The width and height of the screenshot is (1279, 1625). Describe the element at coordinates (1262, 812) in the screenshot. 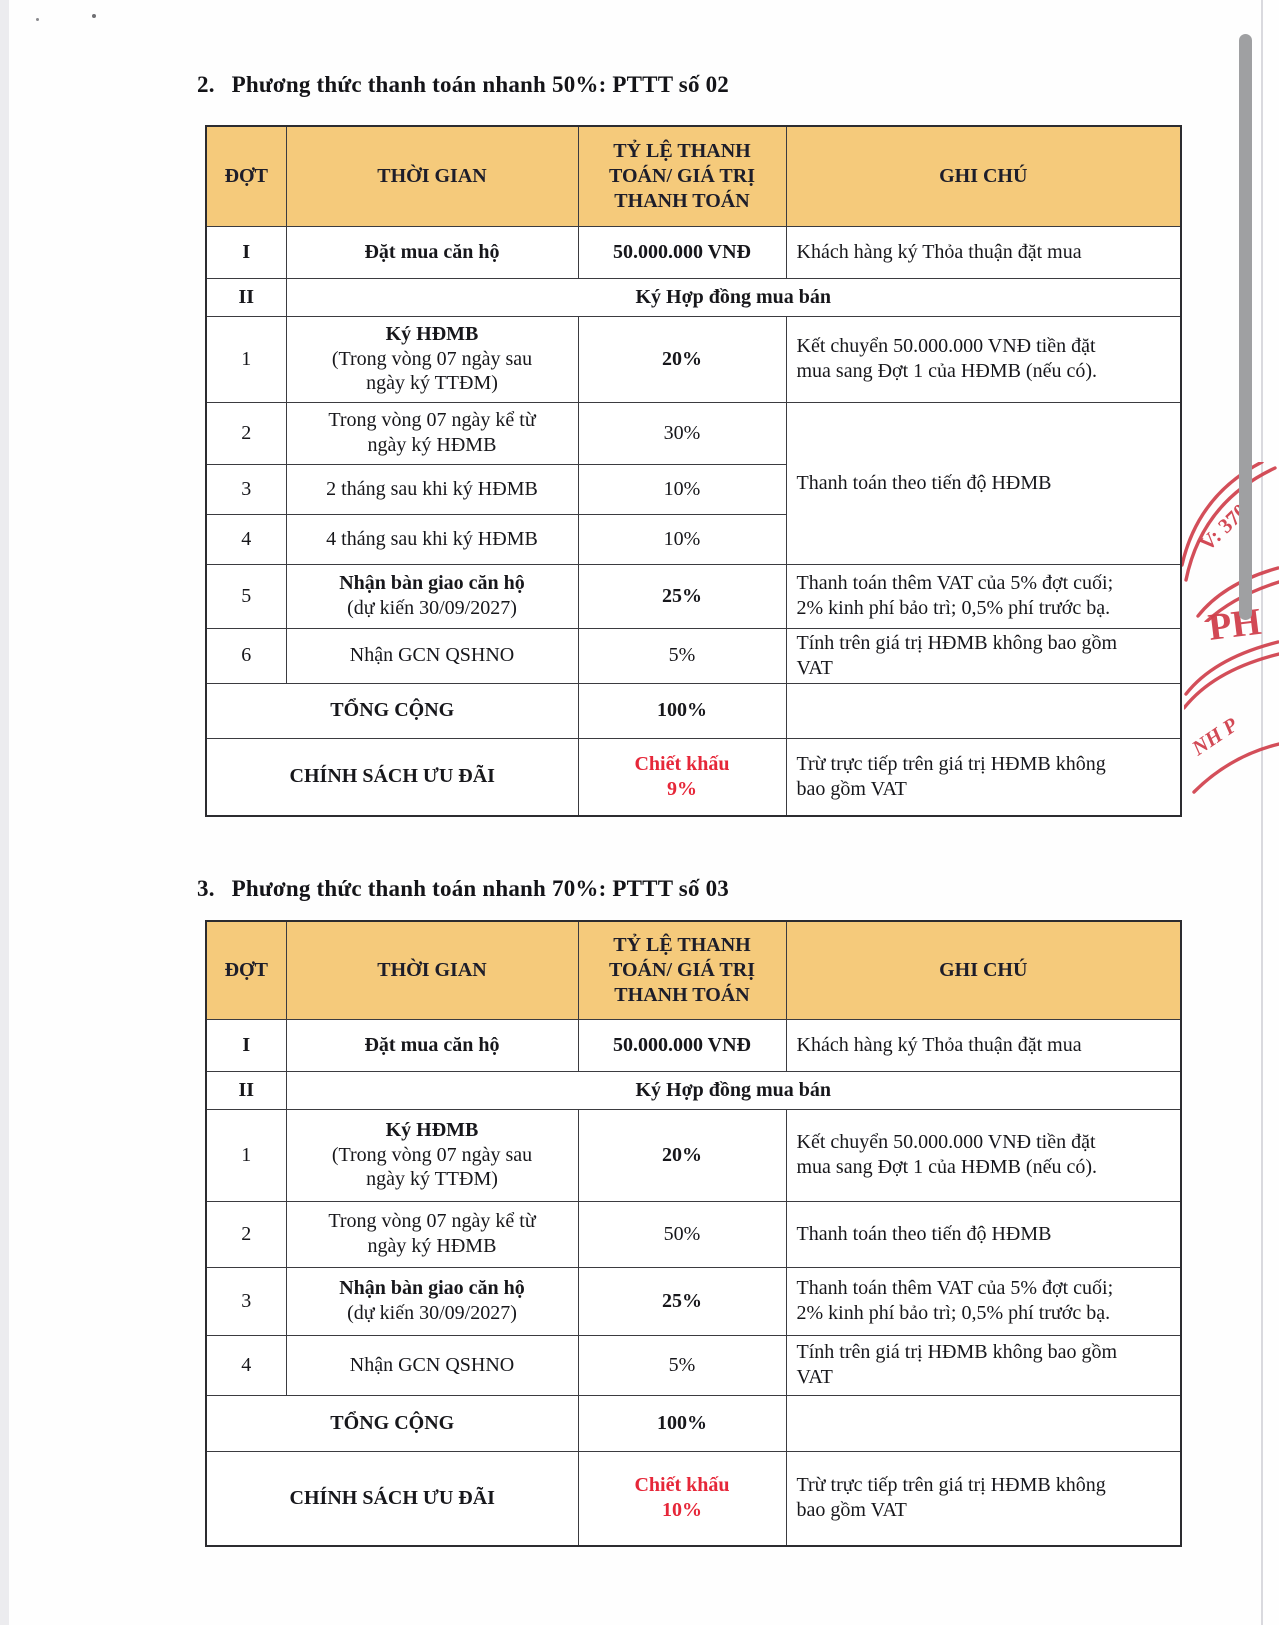

I see `page-right-edge` at that location.